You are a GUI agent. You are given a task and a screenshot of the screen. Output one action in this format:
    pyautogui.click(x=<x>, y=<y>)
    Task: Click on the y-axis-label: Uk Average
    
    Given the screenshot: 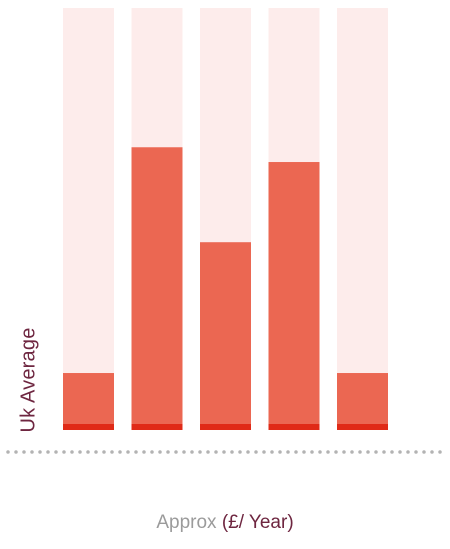 What is the action you would take?
    pyautogui.click(x=28, y=380)
    